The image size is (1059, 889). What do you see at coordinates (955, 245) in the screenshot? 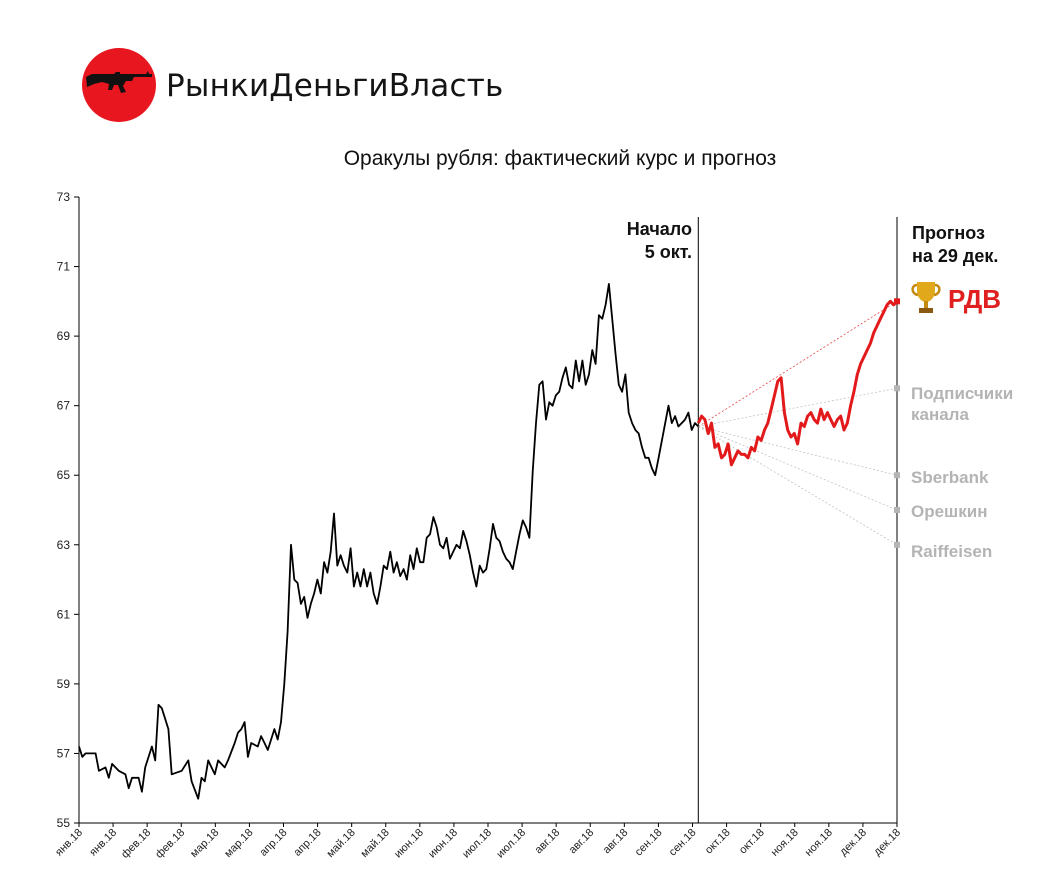
I see `forecast-annotation: Прогноз на 29 дек.` at bounding box center [955, 245].